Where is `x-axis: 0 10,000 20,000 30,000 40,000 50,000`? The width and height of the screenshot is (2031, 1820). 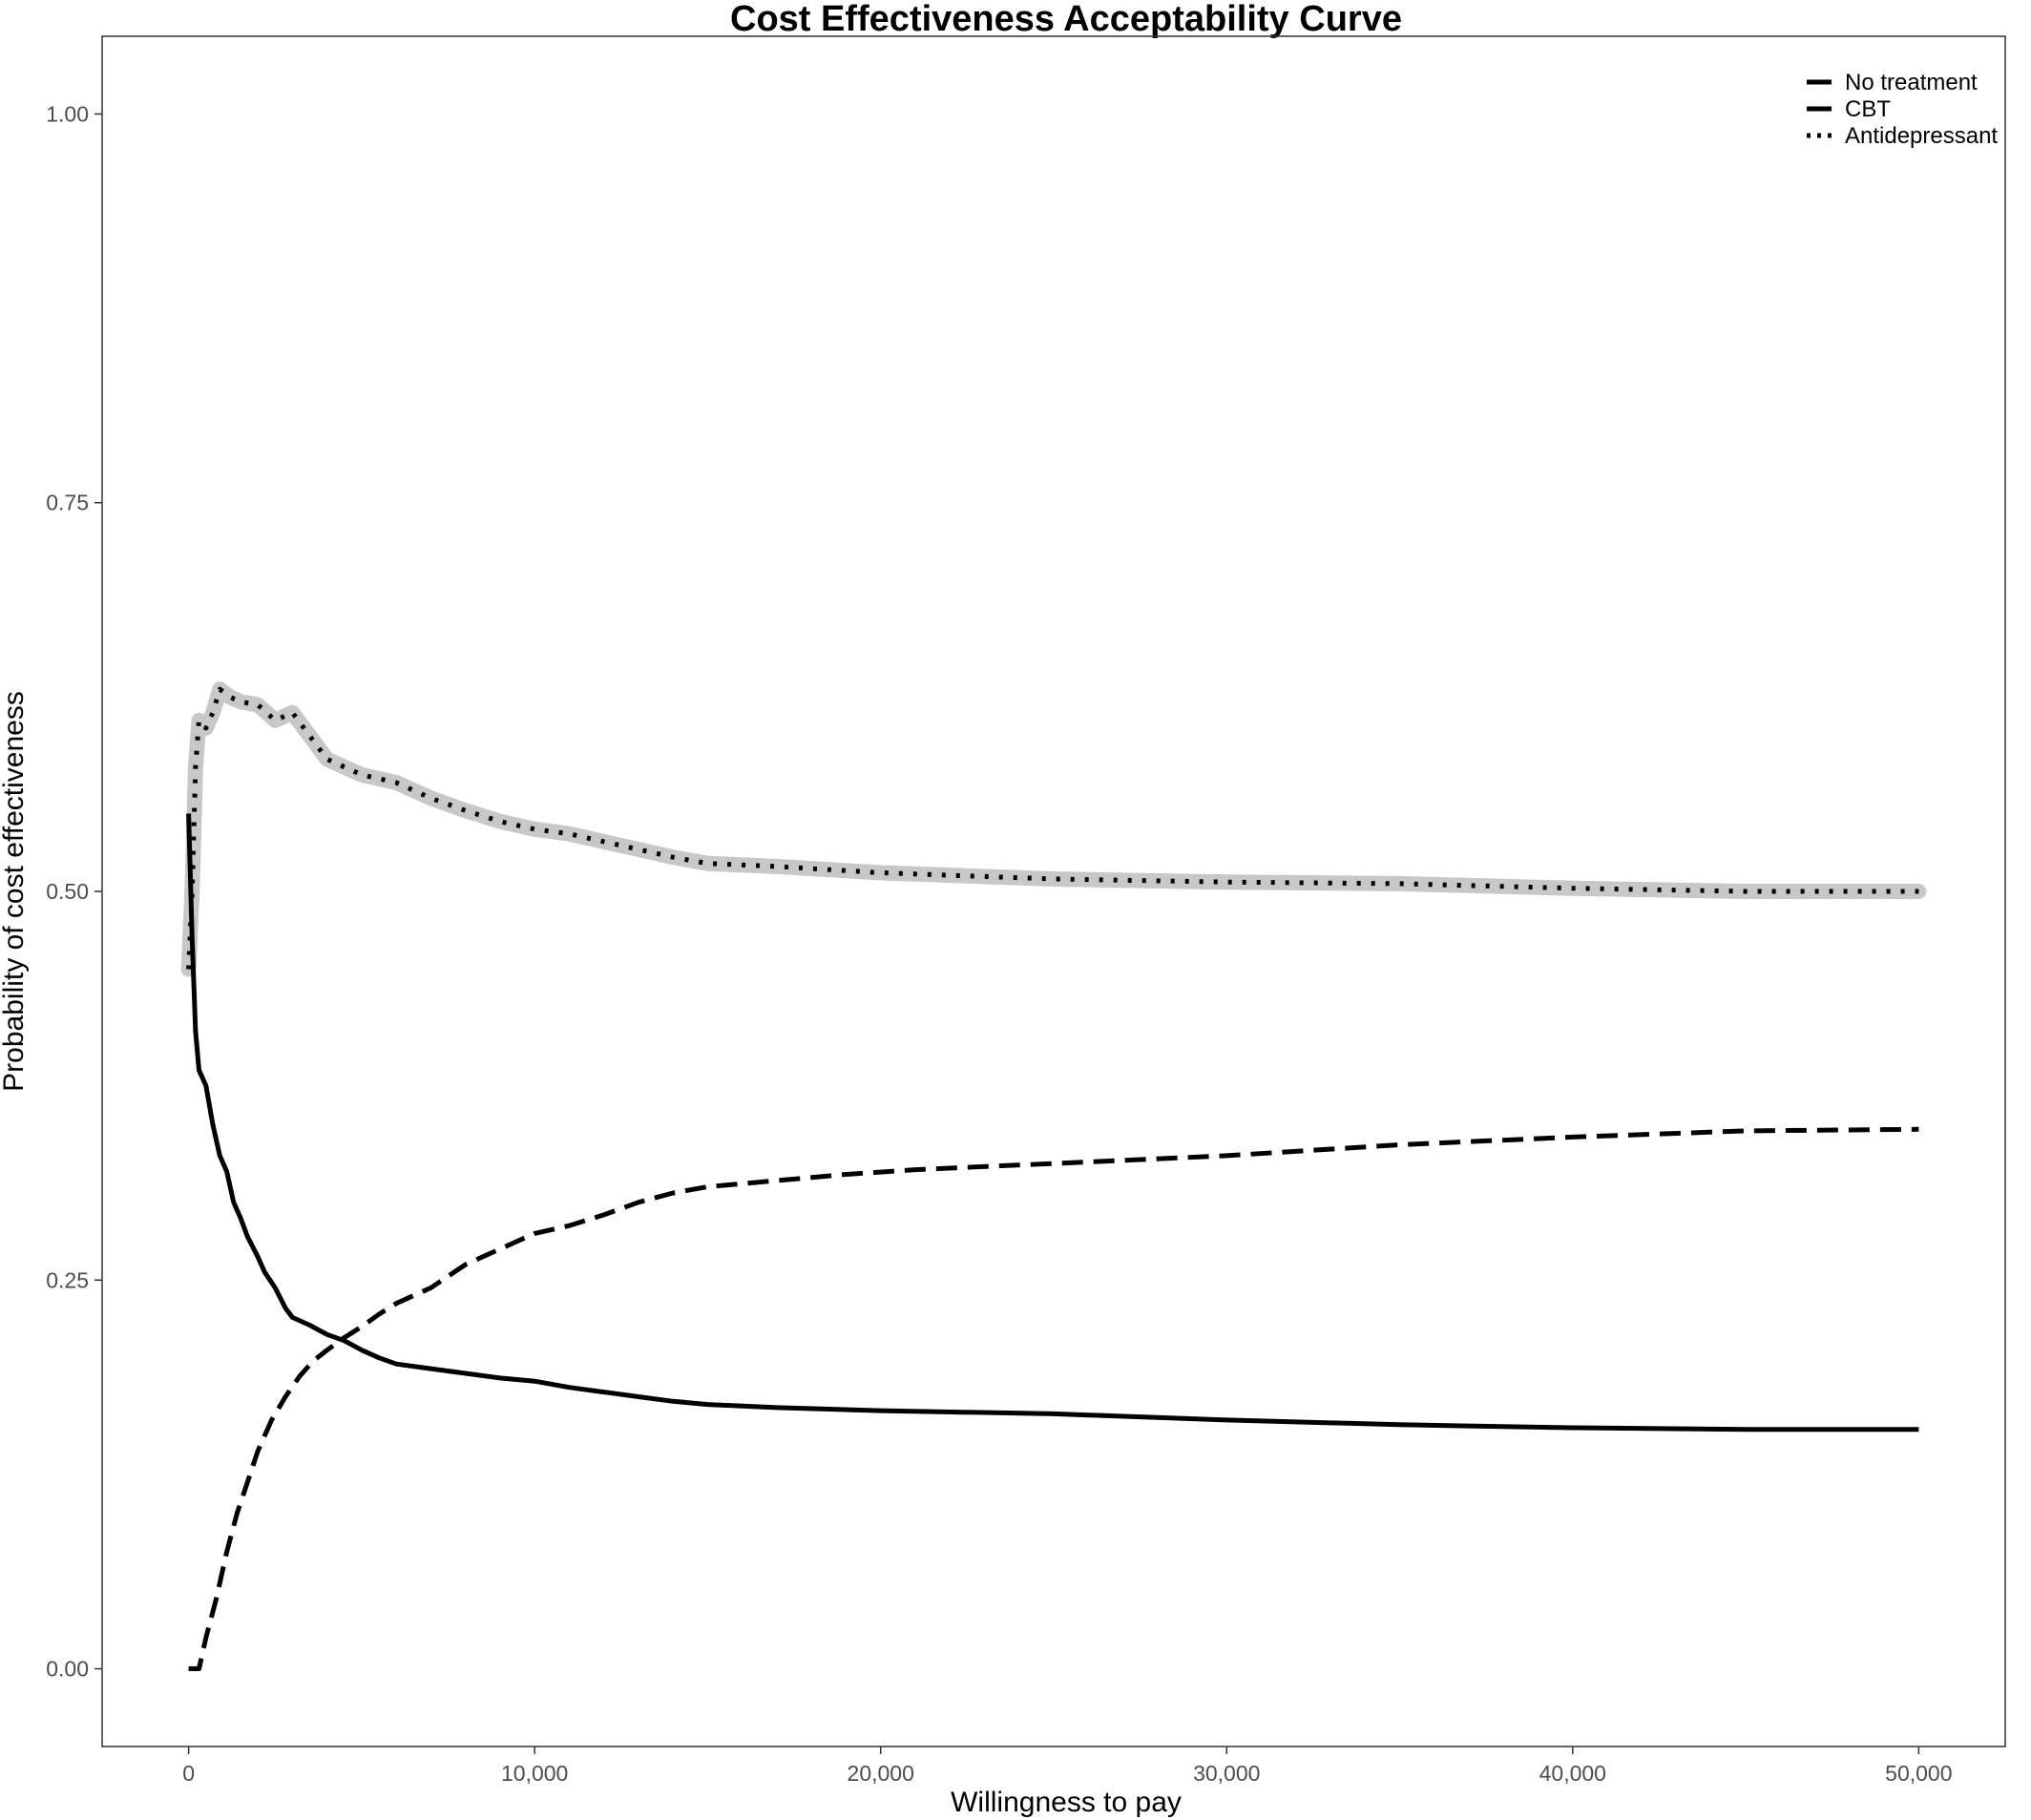
x-axis: 0 10,000 20,000 30,000 40,000 50,000 is located at coordinates (1068, 1766).